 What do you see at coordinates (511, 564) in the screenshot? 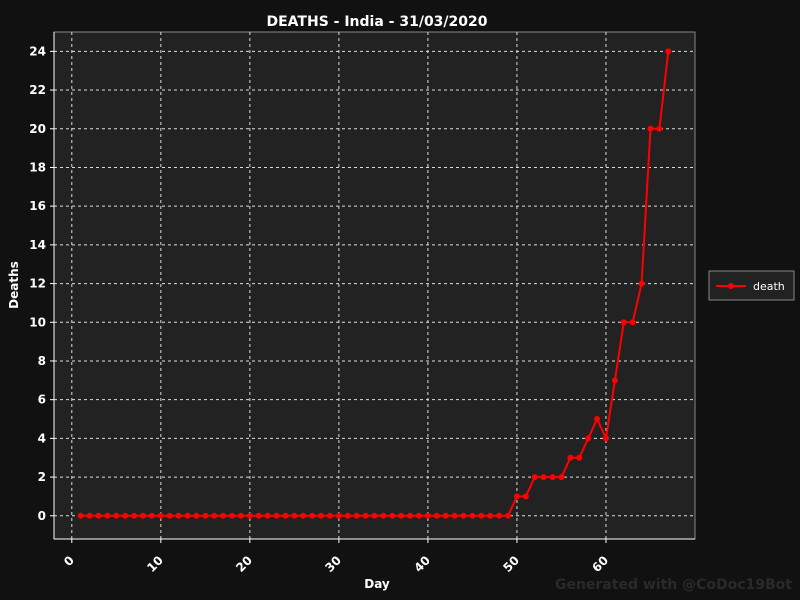
I see `x-tick-label: 50` at bounding box center [511, 564].